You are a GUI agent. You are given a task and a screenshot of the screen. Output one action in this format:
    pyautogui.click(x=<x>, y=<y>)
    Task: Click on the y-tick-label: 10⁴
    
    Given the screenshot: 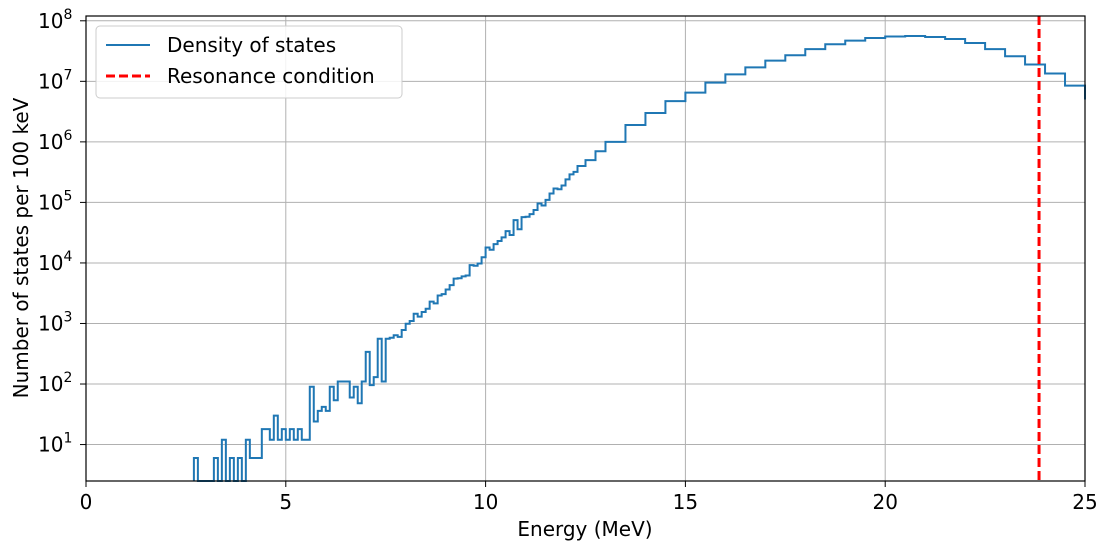 What is the action you would take?
    pyautogui.click(x=55, y=262)
    